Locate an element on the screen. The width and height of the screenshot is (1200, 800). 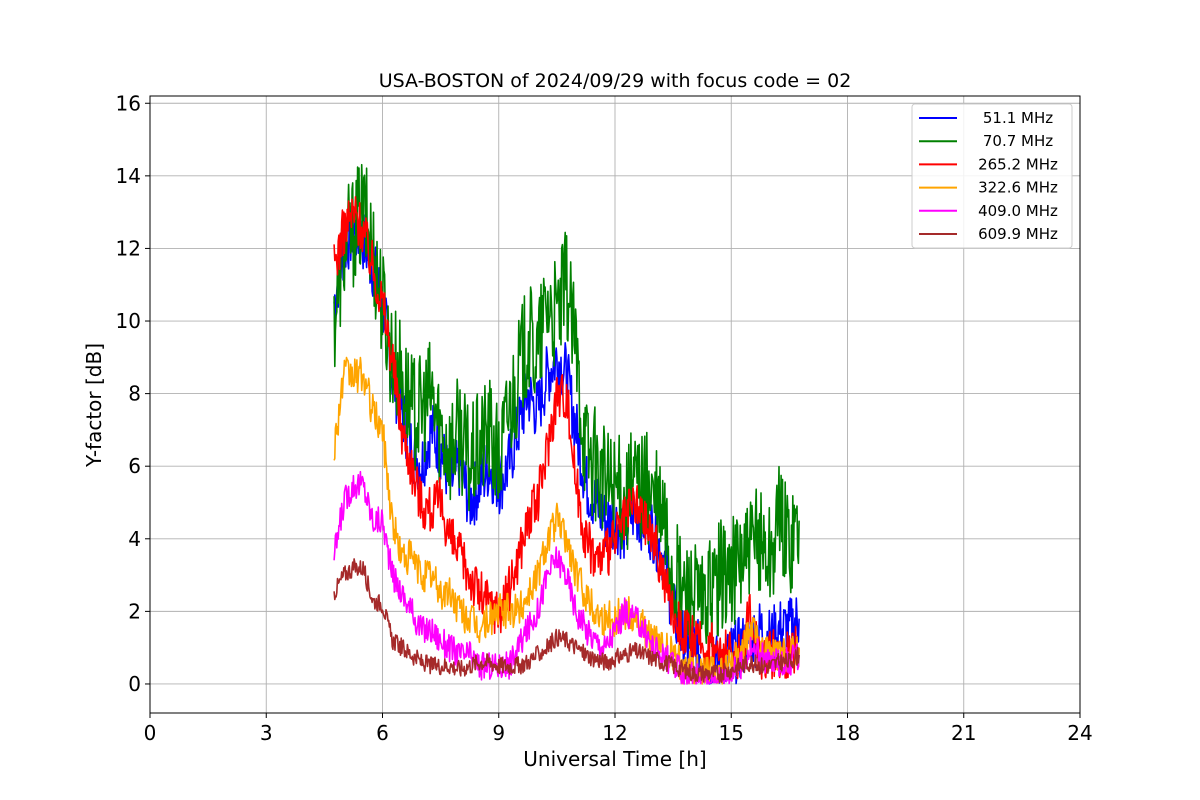
y-tick-label: 14 is located at coordinates (128, 176).